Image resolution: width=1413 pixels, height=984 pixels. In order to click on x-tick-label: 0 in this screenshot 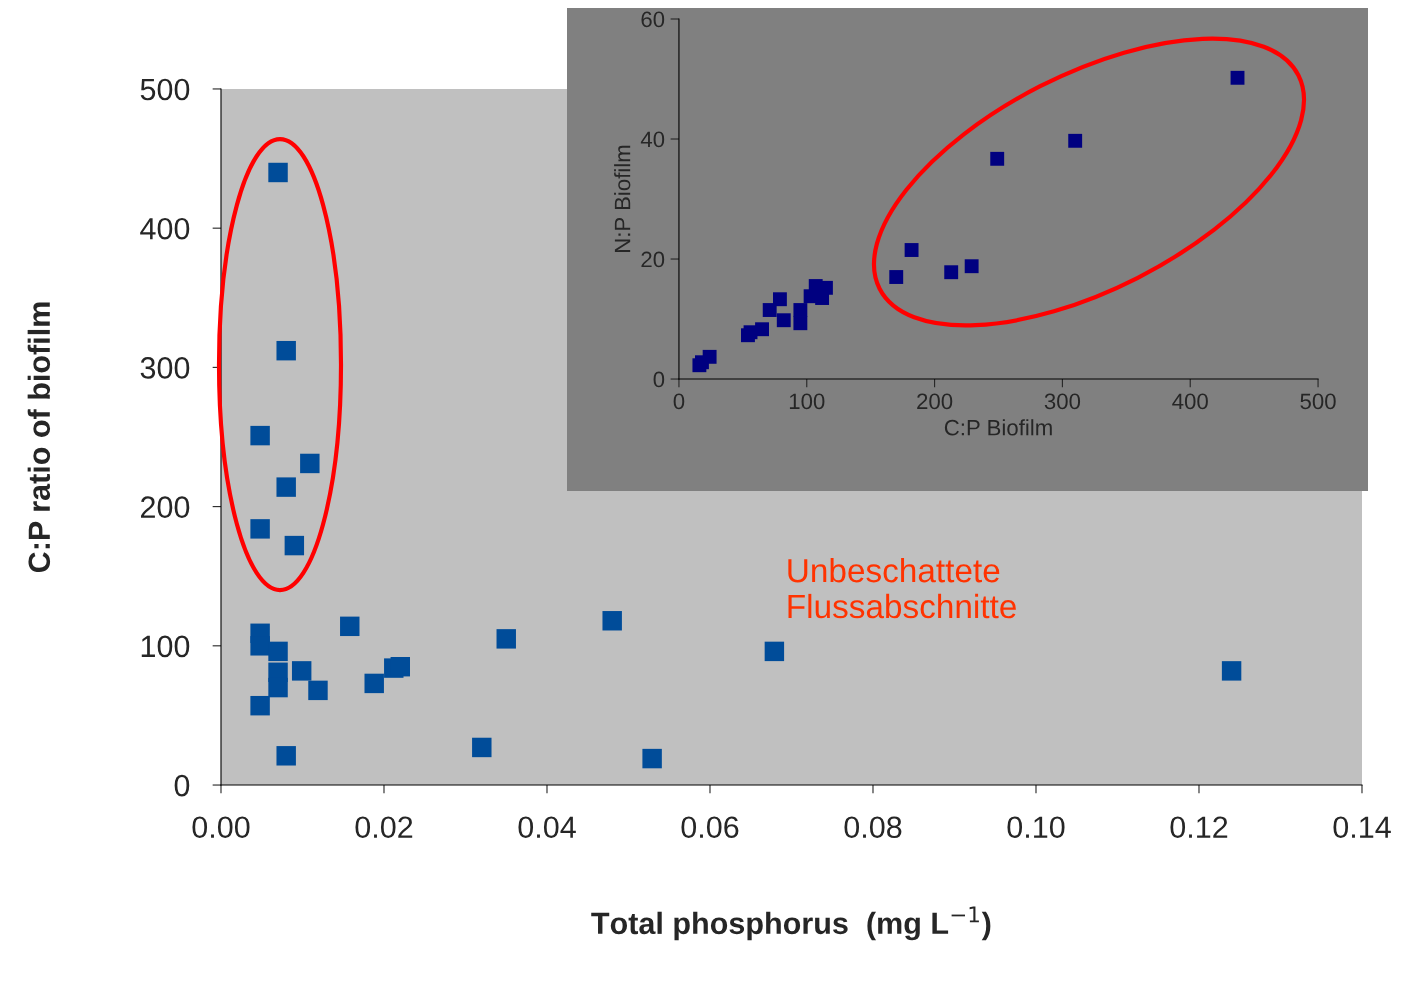, I will do `click(679, 401)`.